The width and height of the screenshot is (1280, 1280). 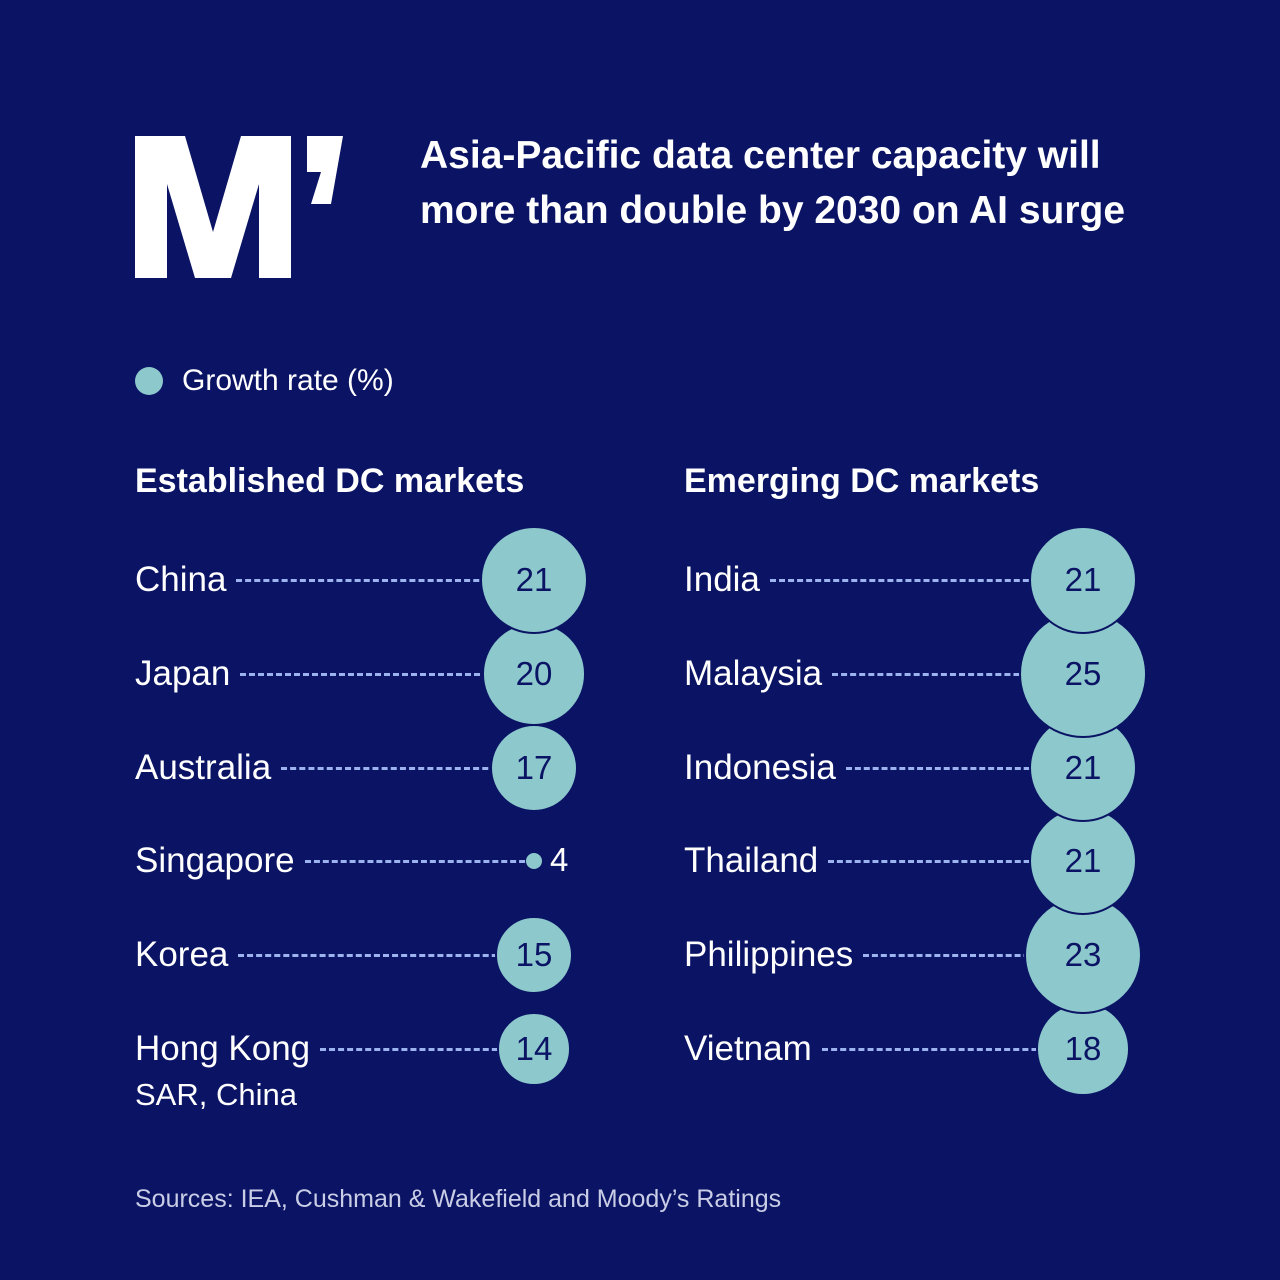 I want to click on market-label: Vietnam, so click(x=748, y=1048).